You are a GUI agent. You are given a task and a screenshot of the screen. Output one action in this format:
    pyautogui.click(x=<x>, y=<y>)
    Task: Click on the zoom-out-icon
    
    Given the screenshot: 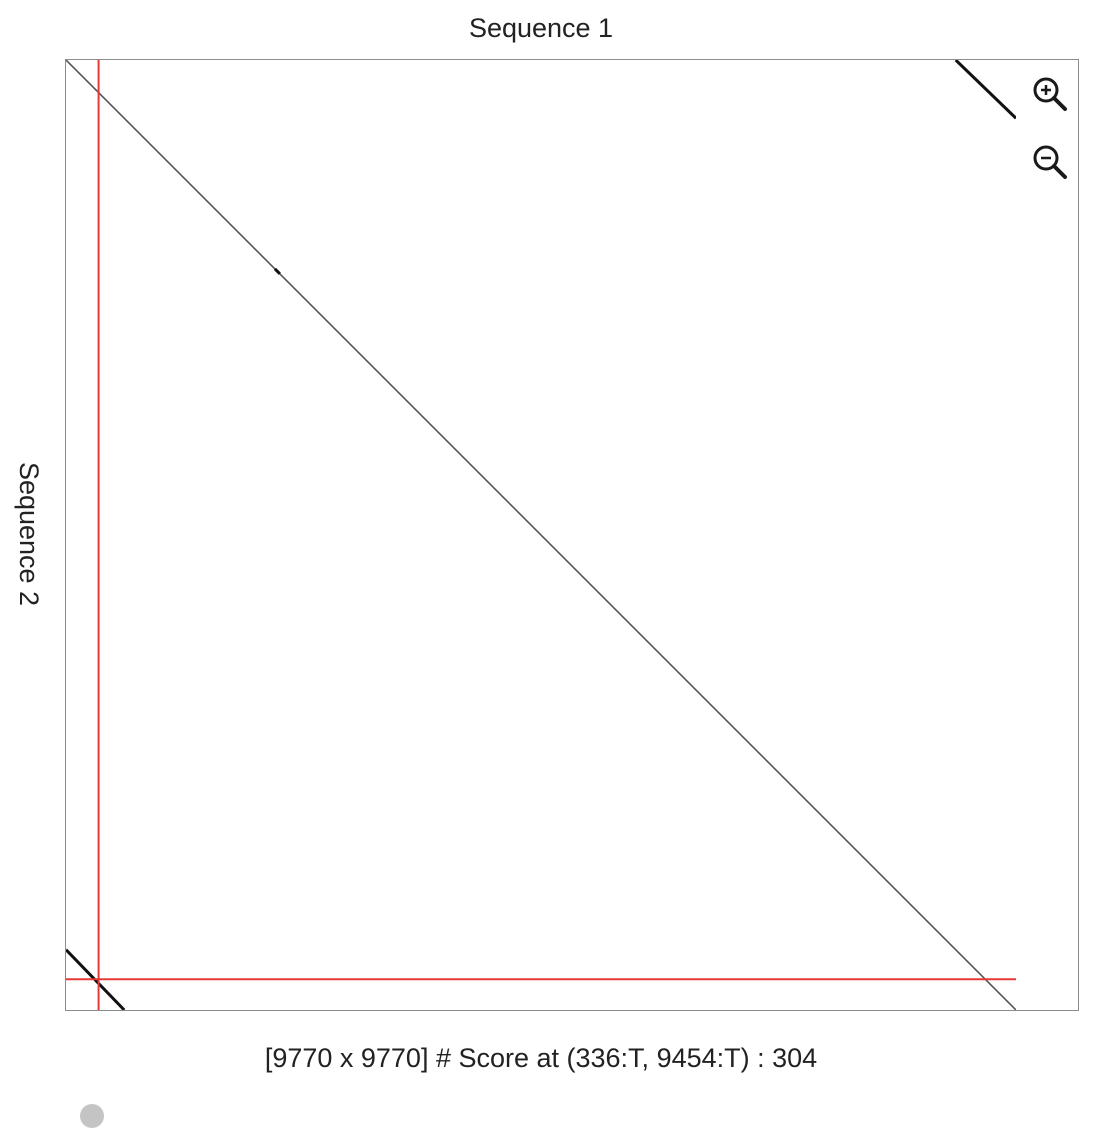 What is the action you would take?
    pyautogui.click(x=1050, y=162)
    